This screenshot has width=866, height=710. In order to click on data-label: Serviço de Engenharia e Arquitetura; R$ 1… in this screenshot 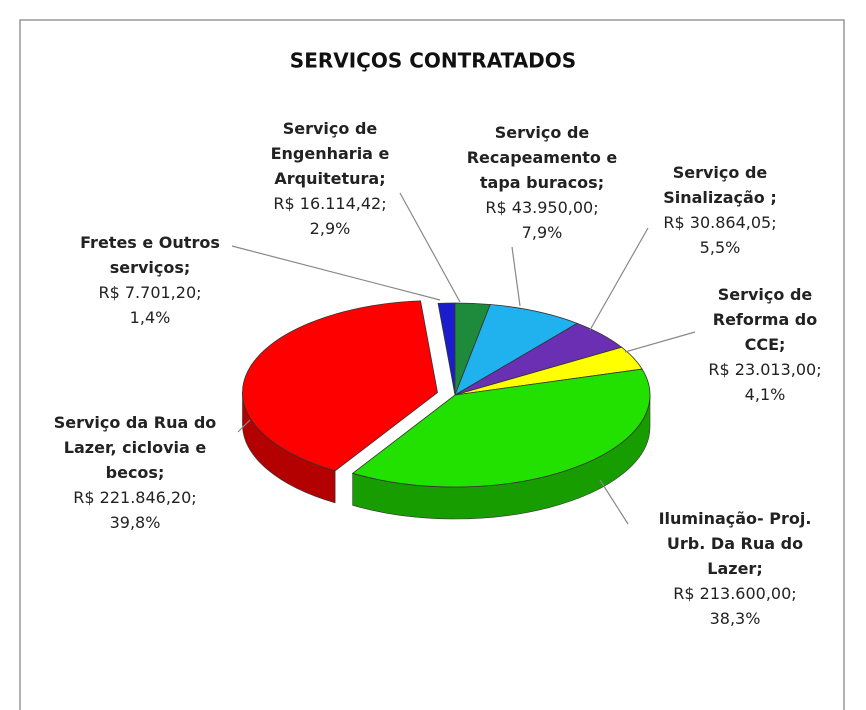, I will do `click(330, 178)`.